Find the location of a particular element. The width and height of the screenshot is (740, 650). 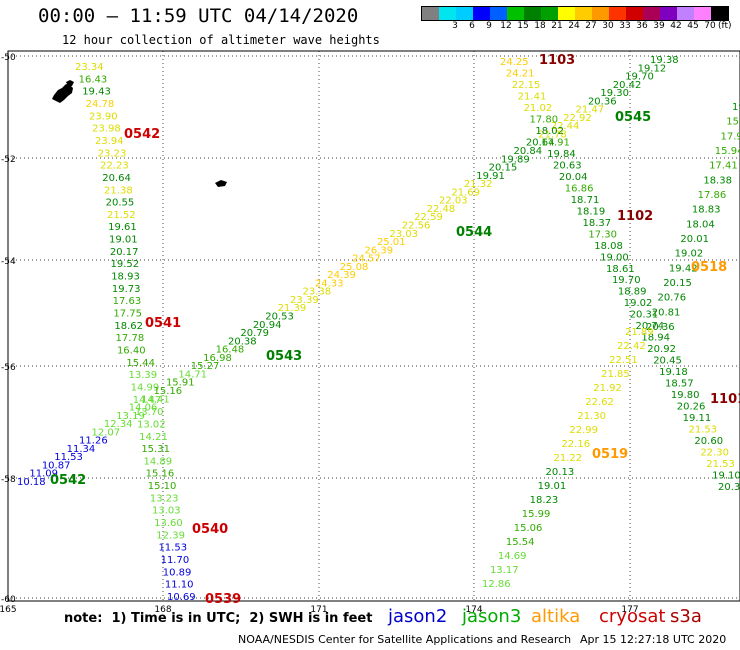

track-time-label: 1101 is located at coordinates (725, 399).